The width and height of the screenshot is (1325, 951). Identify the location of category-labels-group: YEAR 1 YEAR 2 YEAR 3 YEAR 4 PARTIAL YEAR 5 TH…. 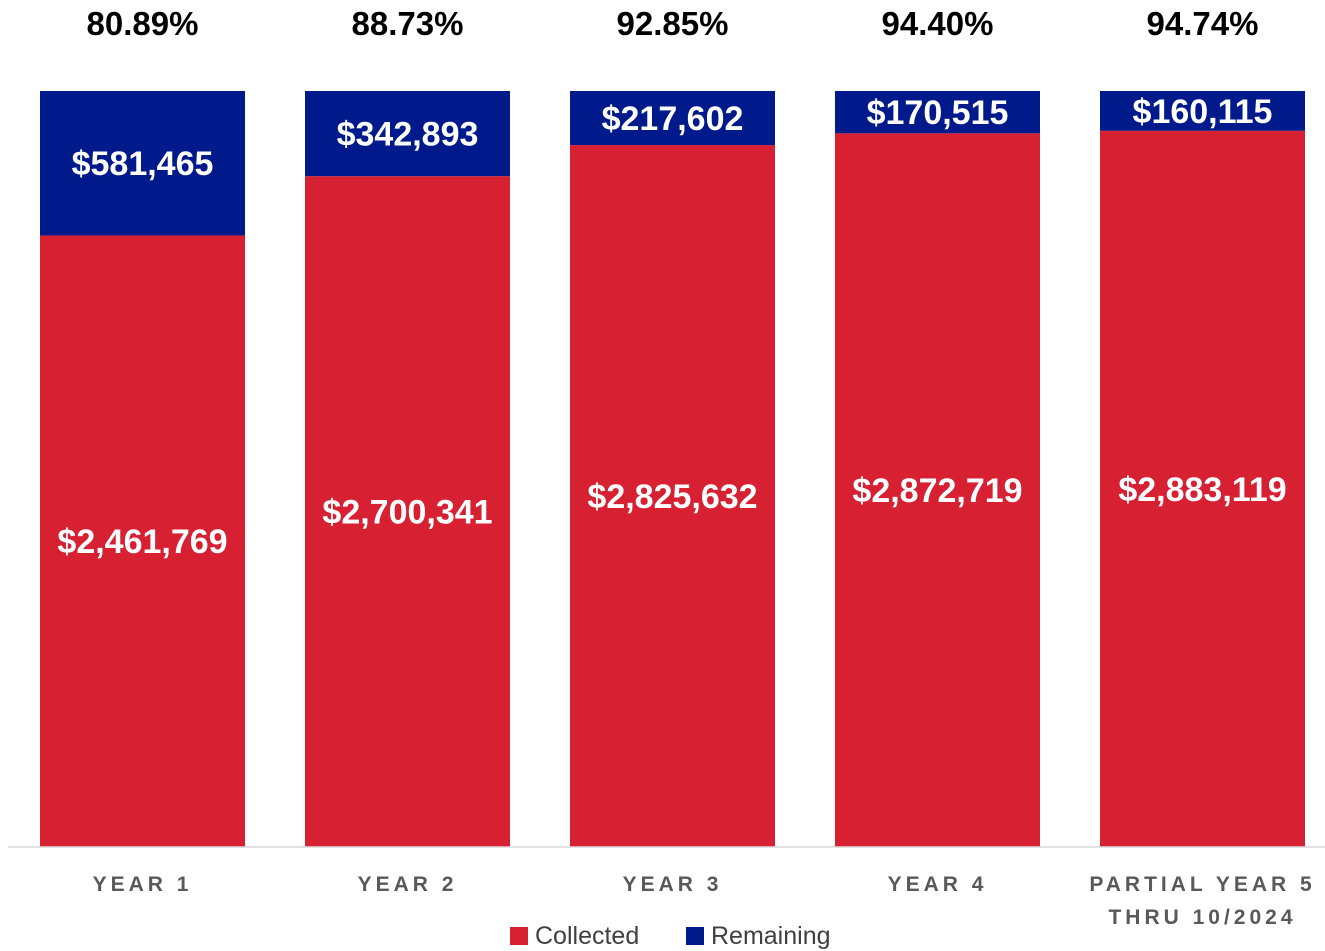
(704, 901).